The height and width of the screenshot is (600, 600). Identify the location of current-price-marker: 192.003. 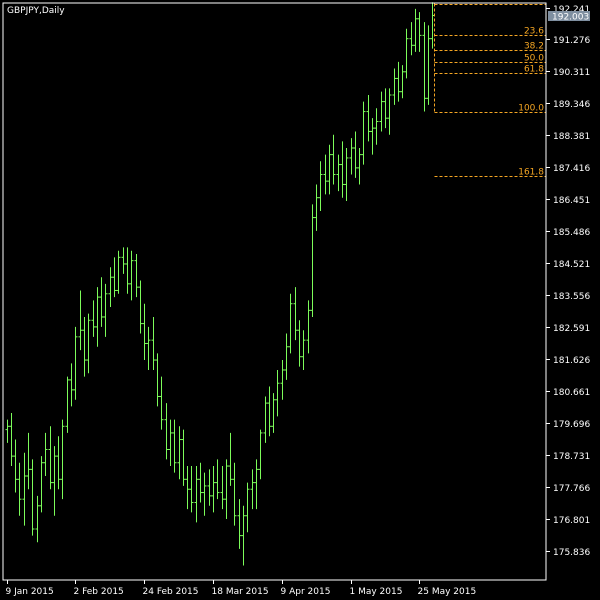
(569, 17).